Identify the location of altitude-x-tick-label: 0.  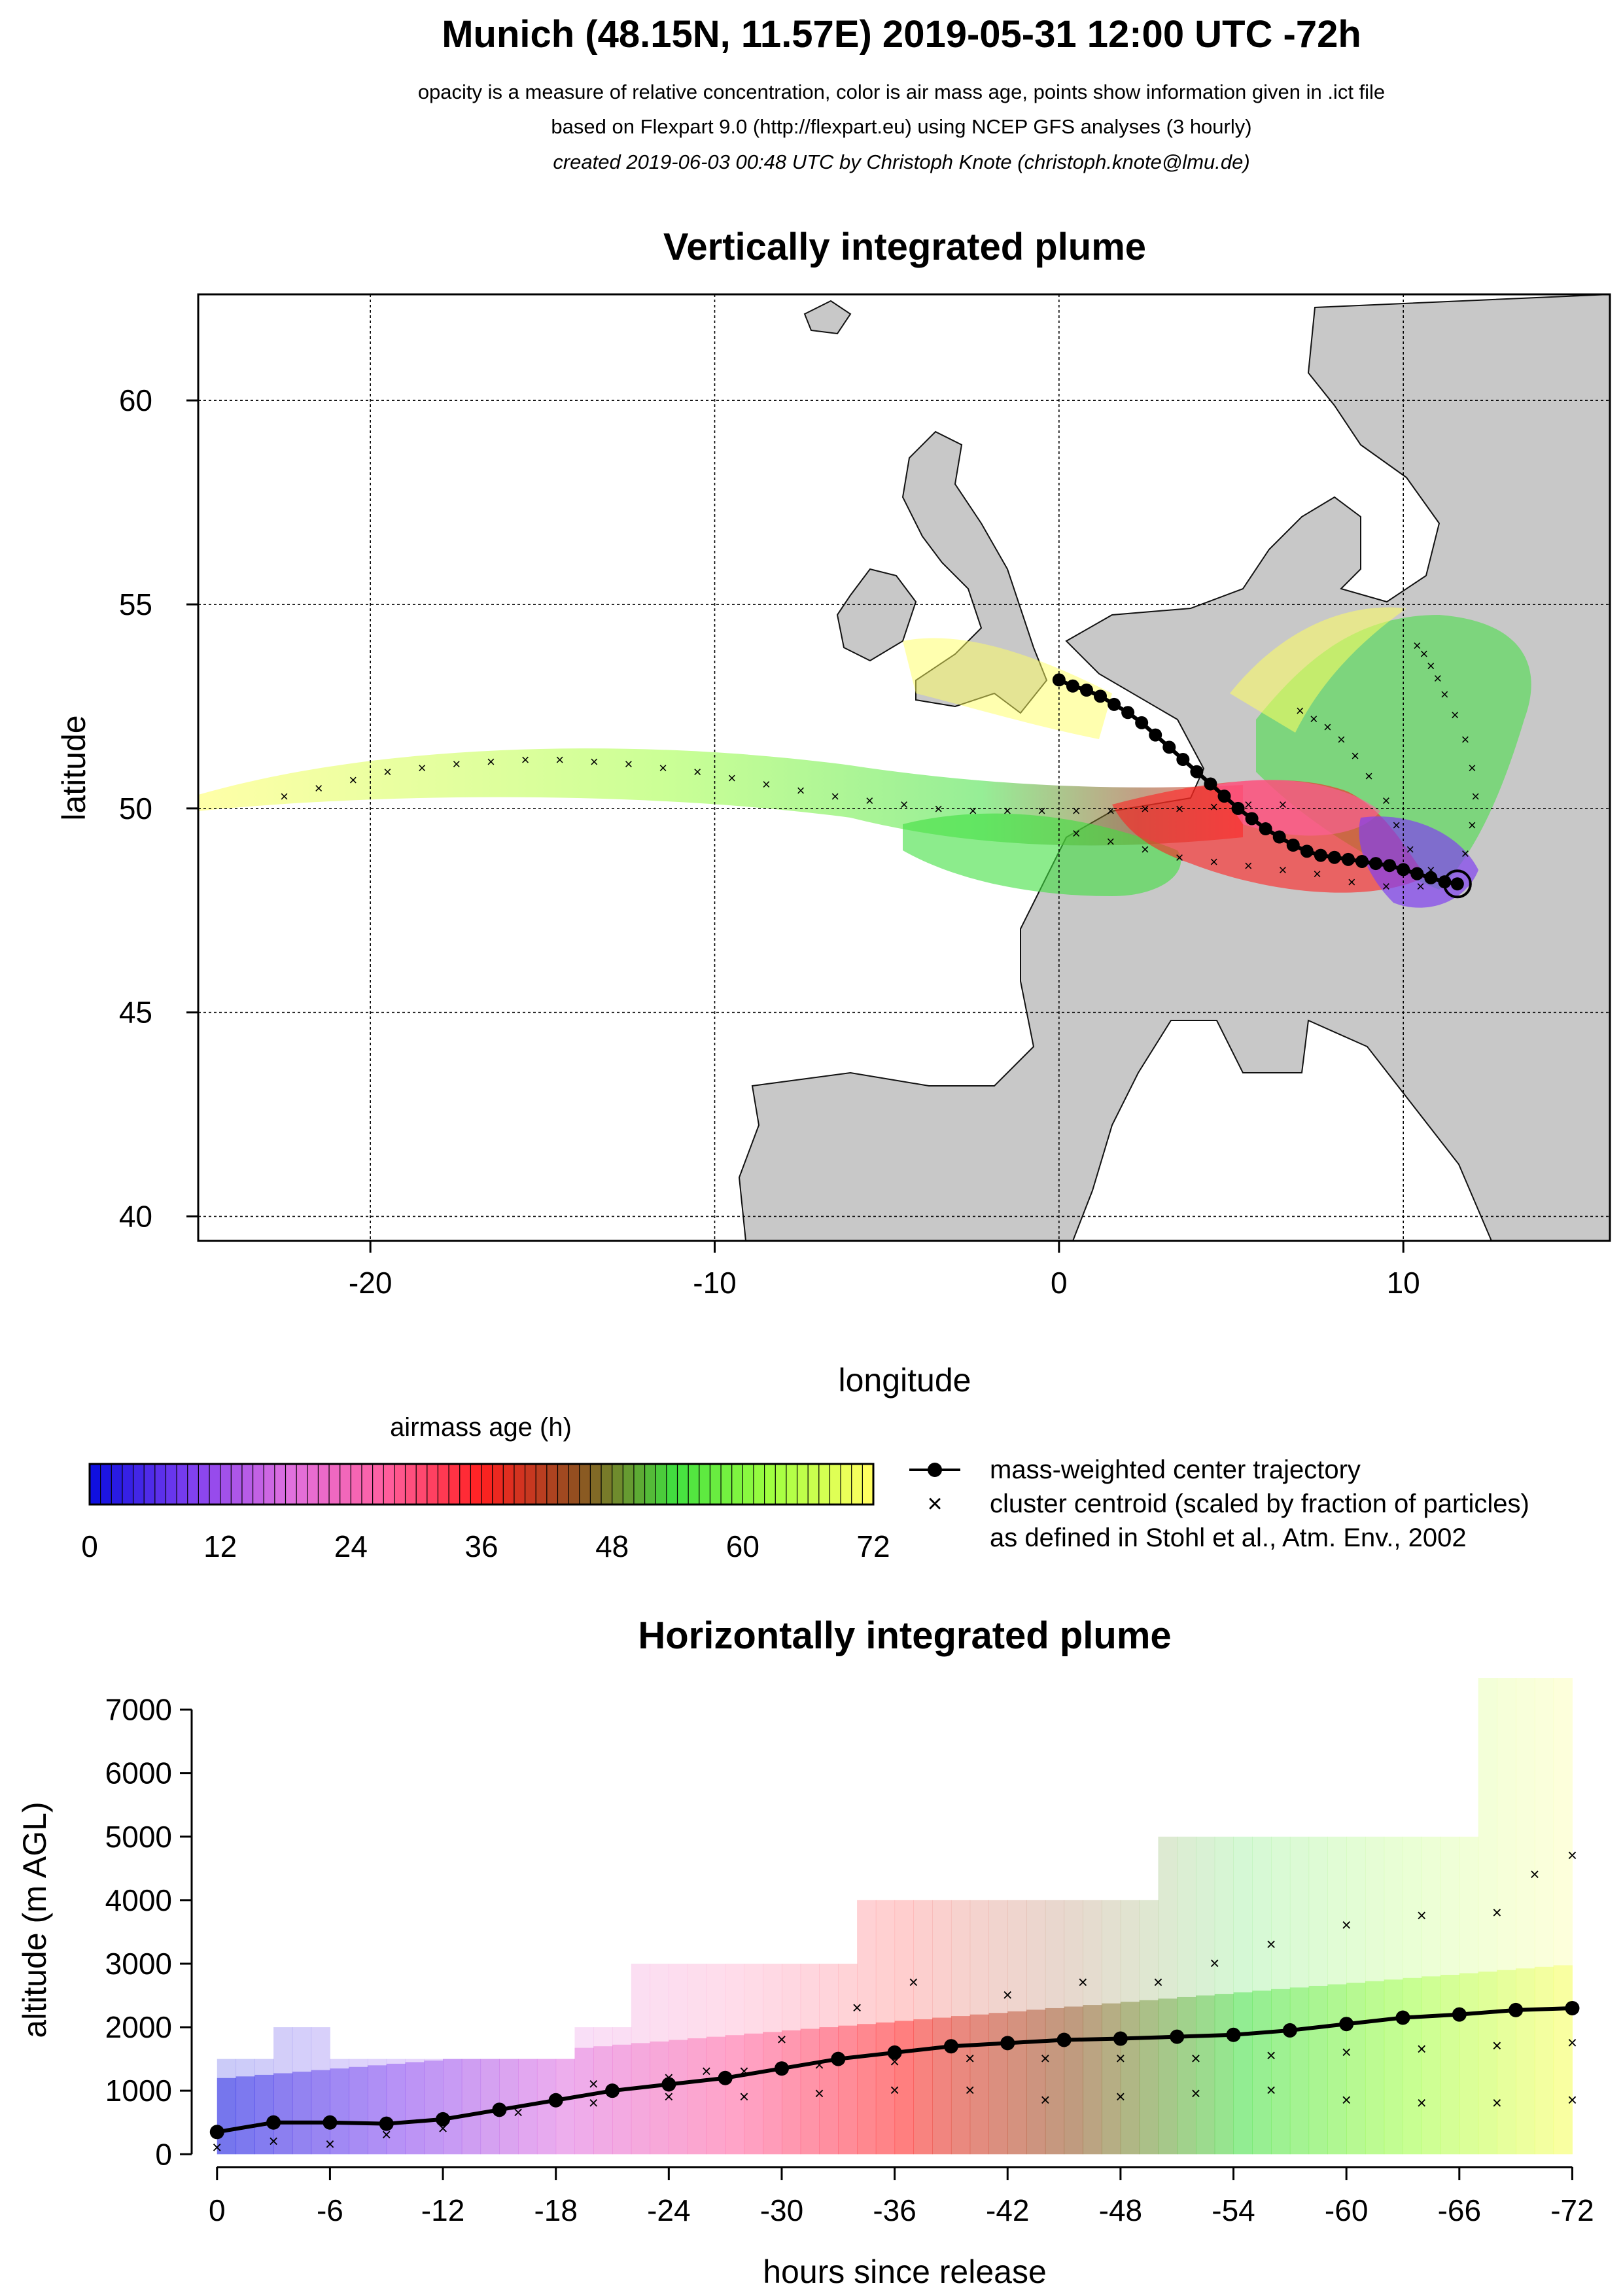
(218, 2210).